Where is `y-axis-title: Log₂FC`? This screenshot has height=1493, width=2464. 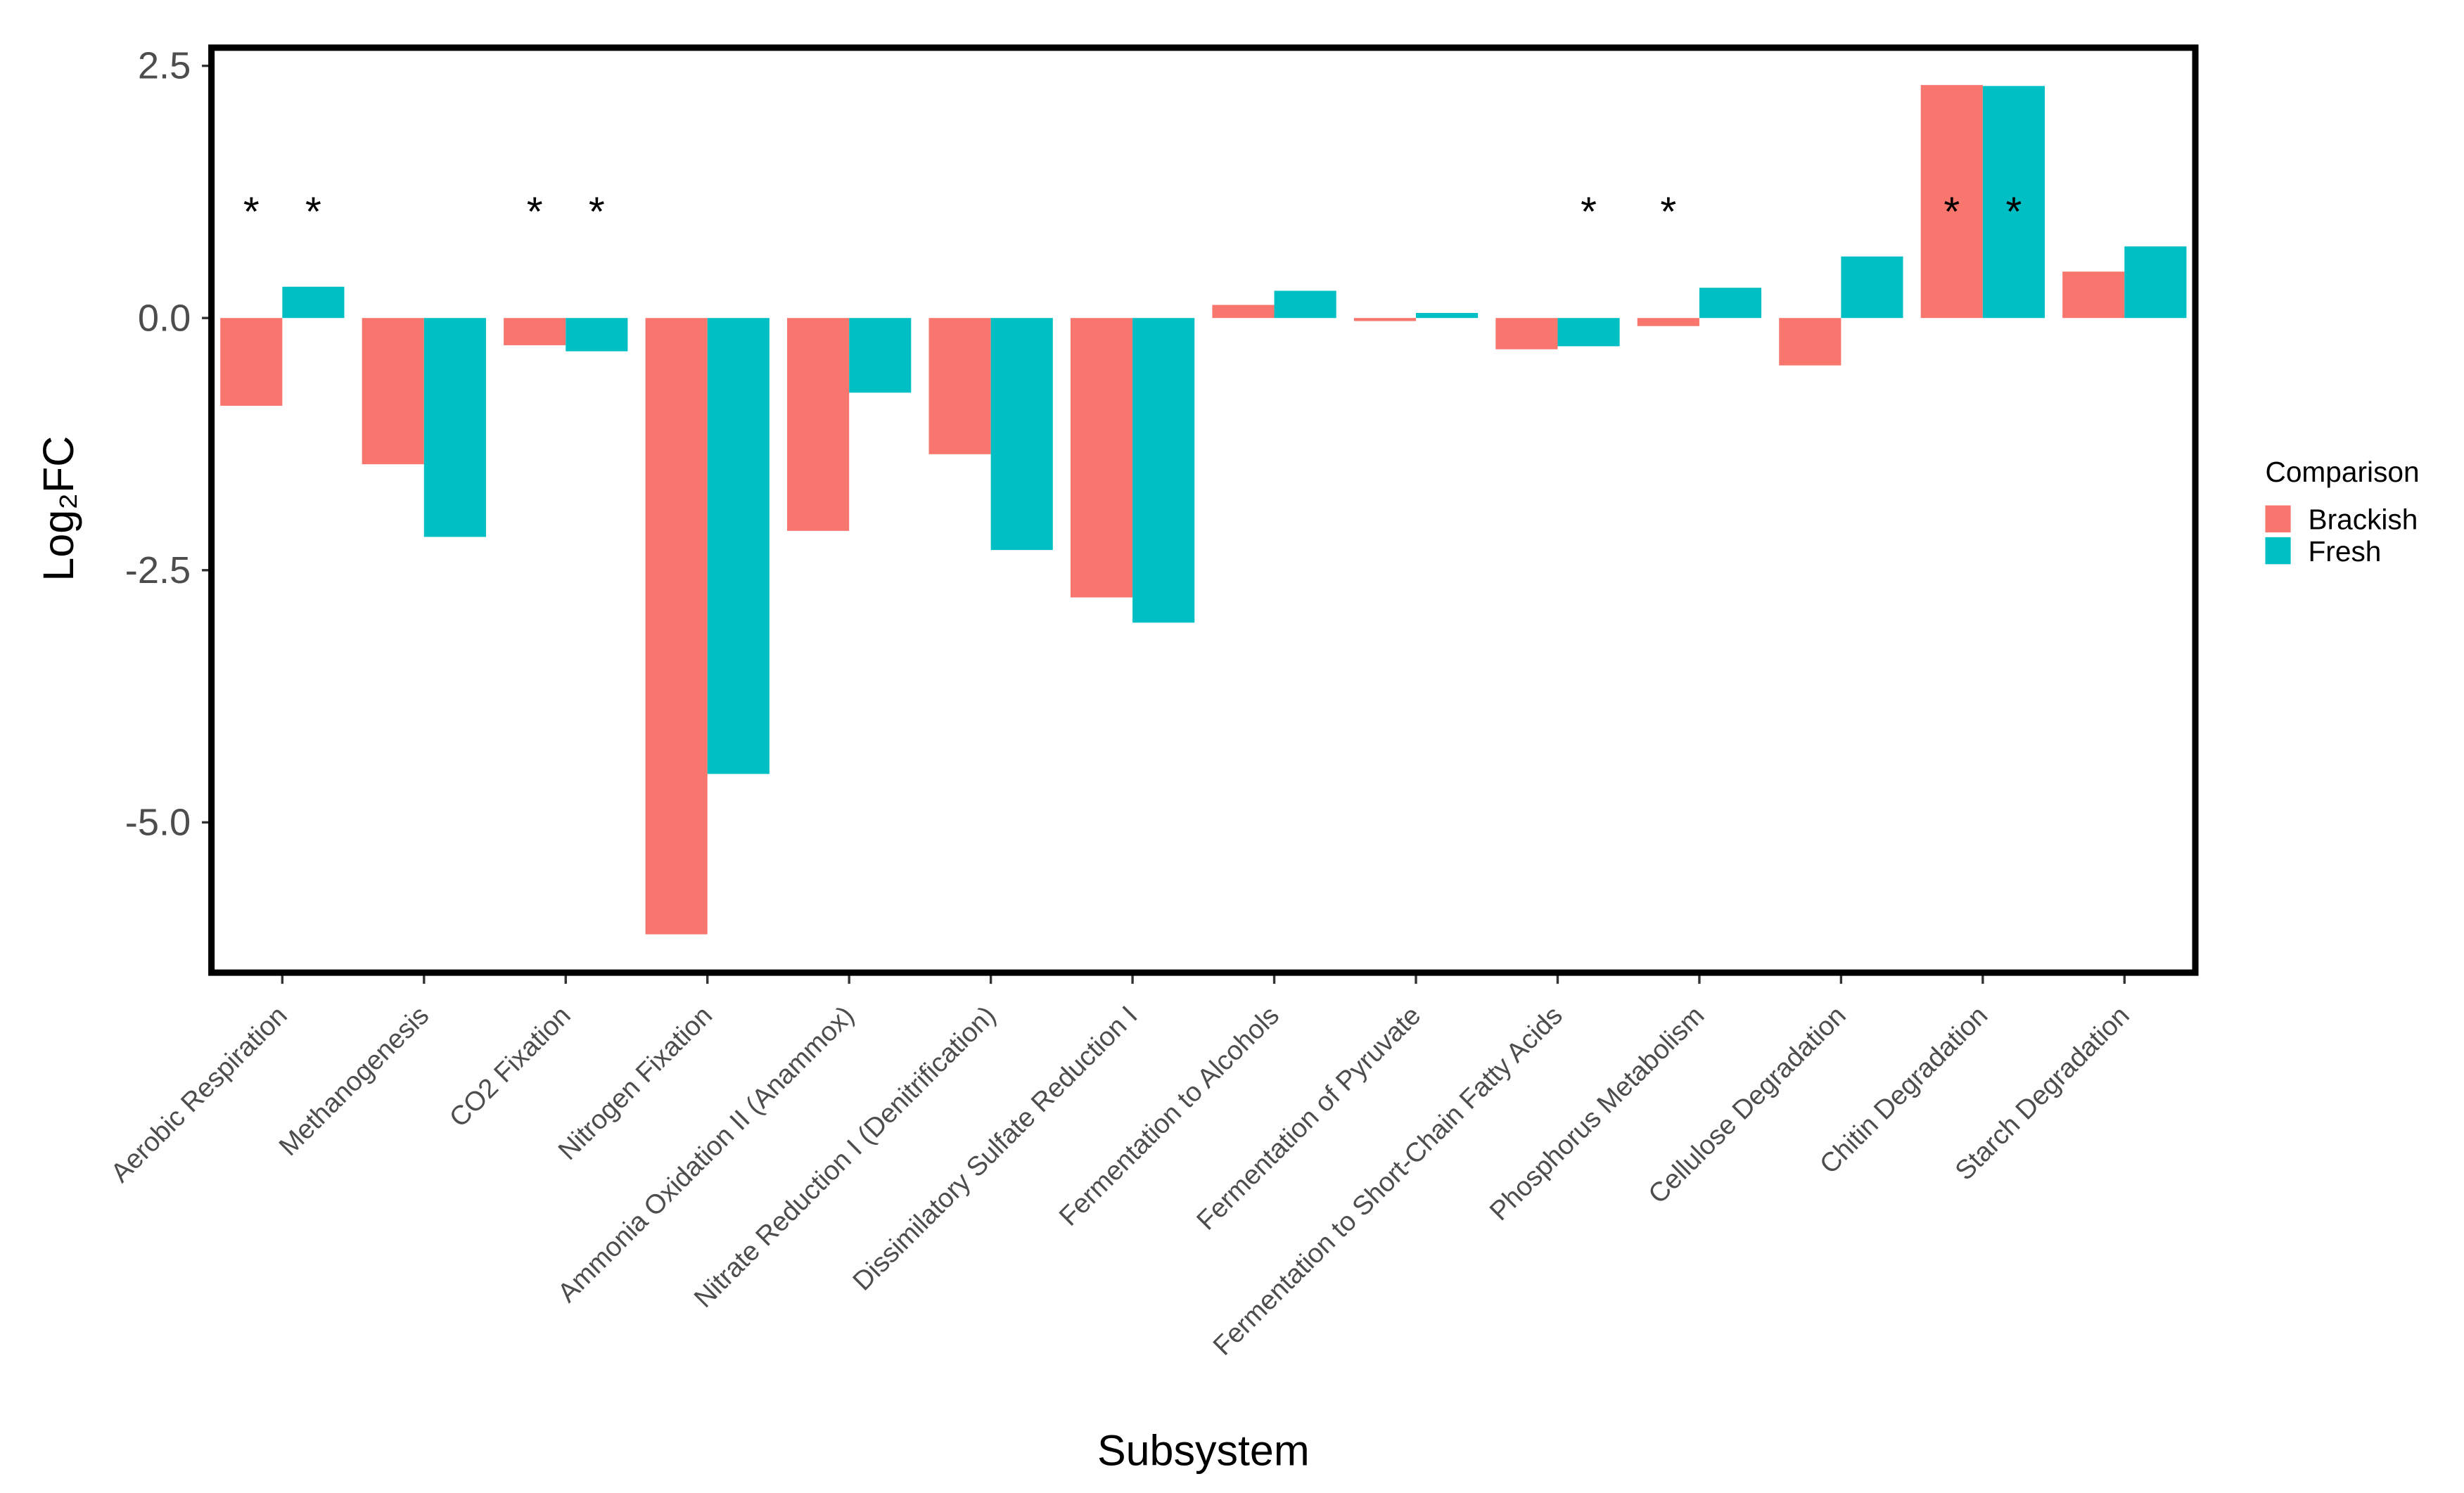 y-axis-title: Log₂FC is located at coordinates (58, 509).